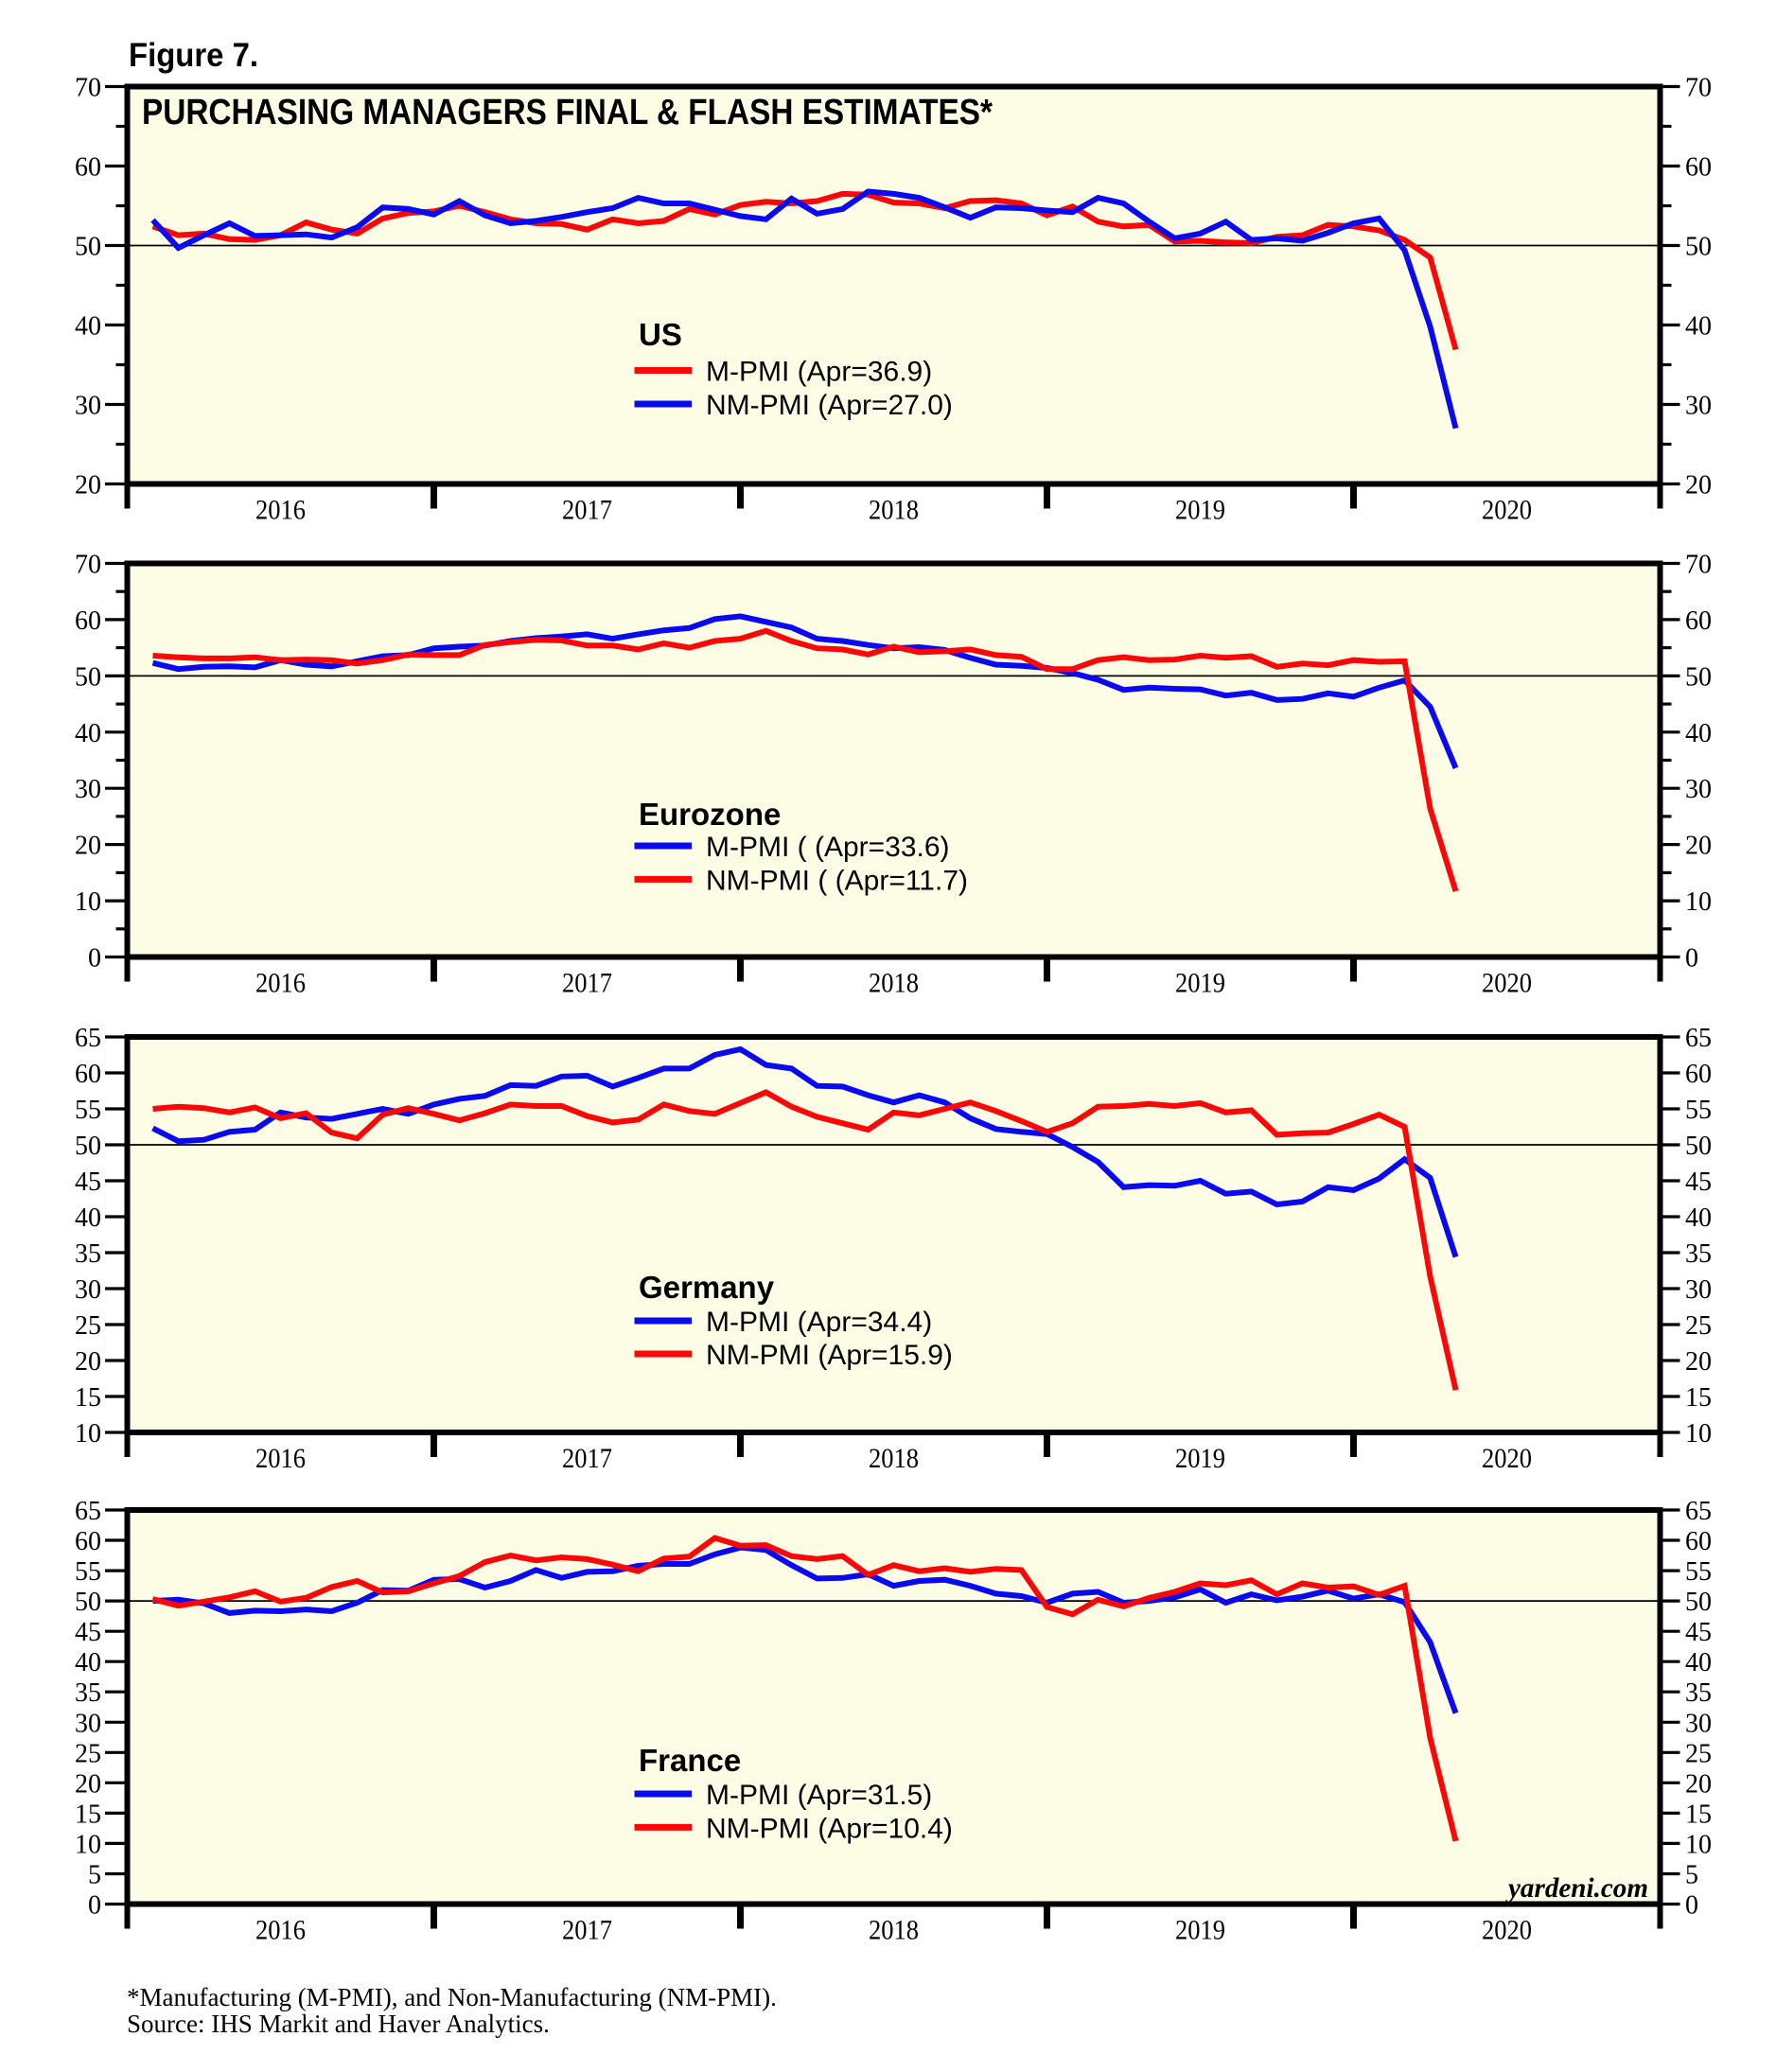 The width and height of the screenshot is (1776, 2072). I want to click on svg-text:Source: IHS Markit and Haver A: Source: IHS Markit and Haver Analytics., so click(338, 2024).